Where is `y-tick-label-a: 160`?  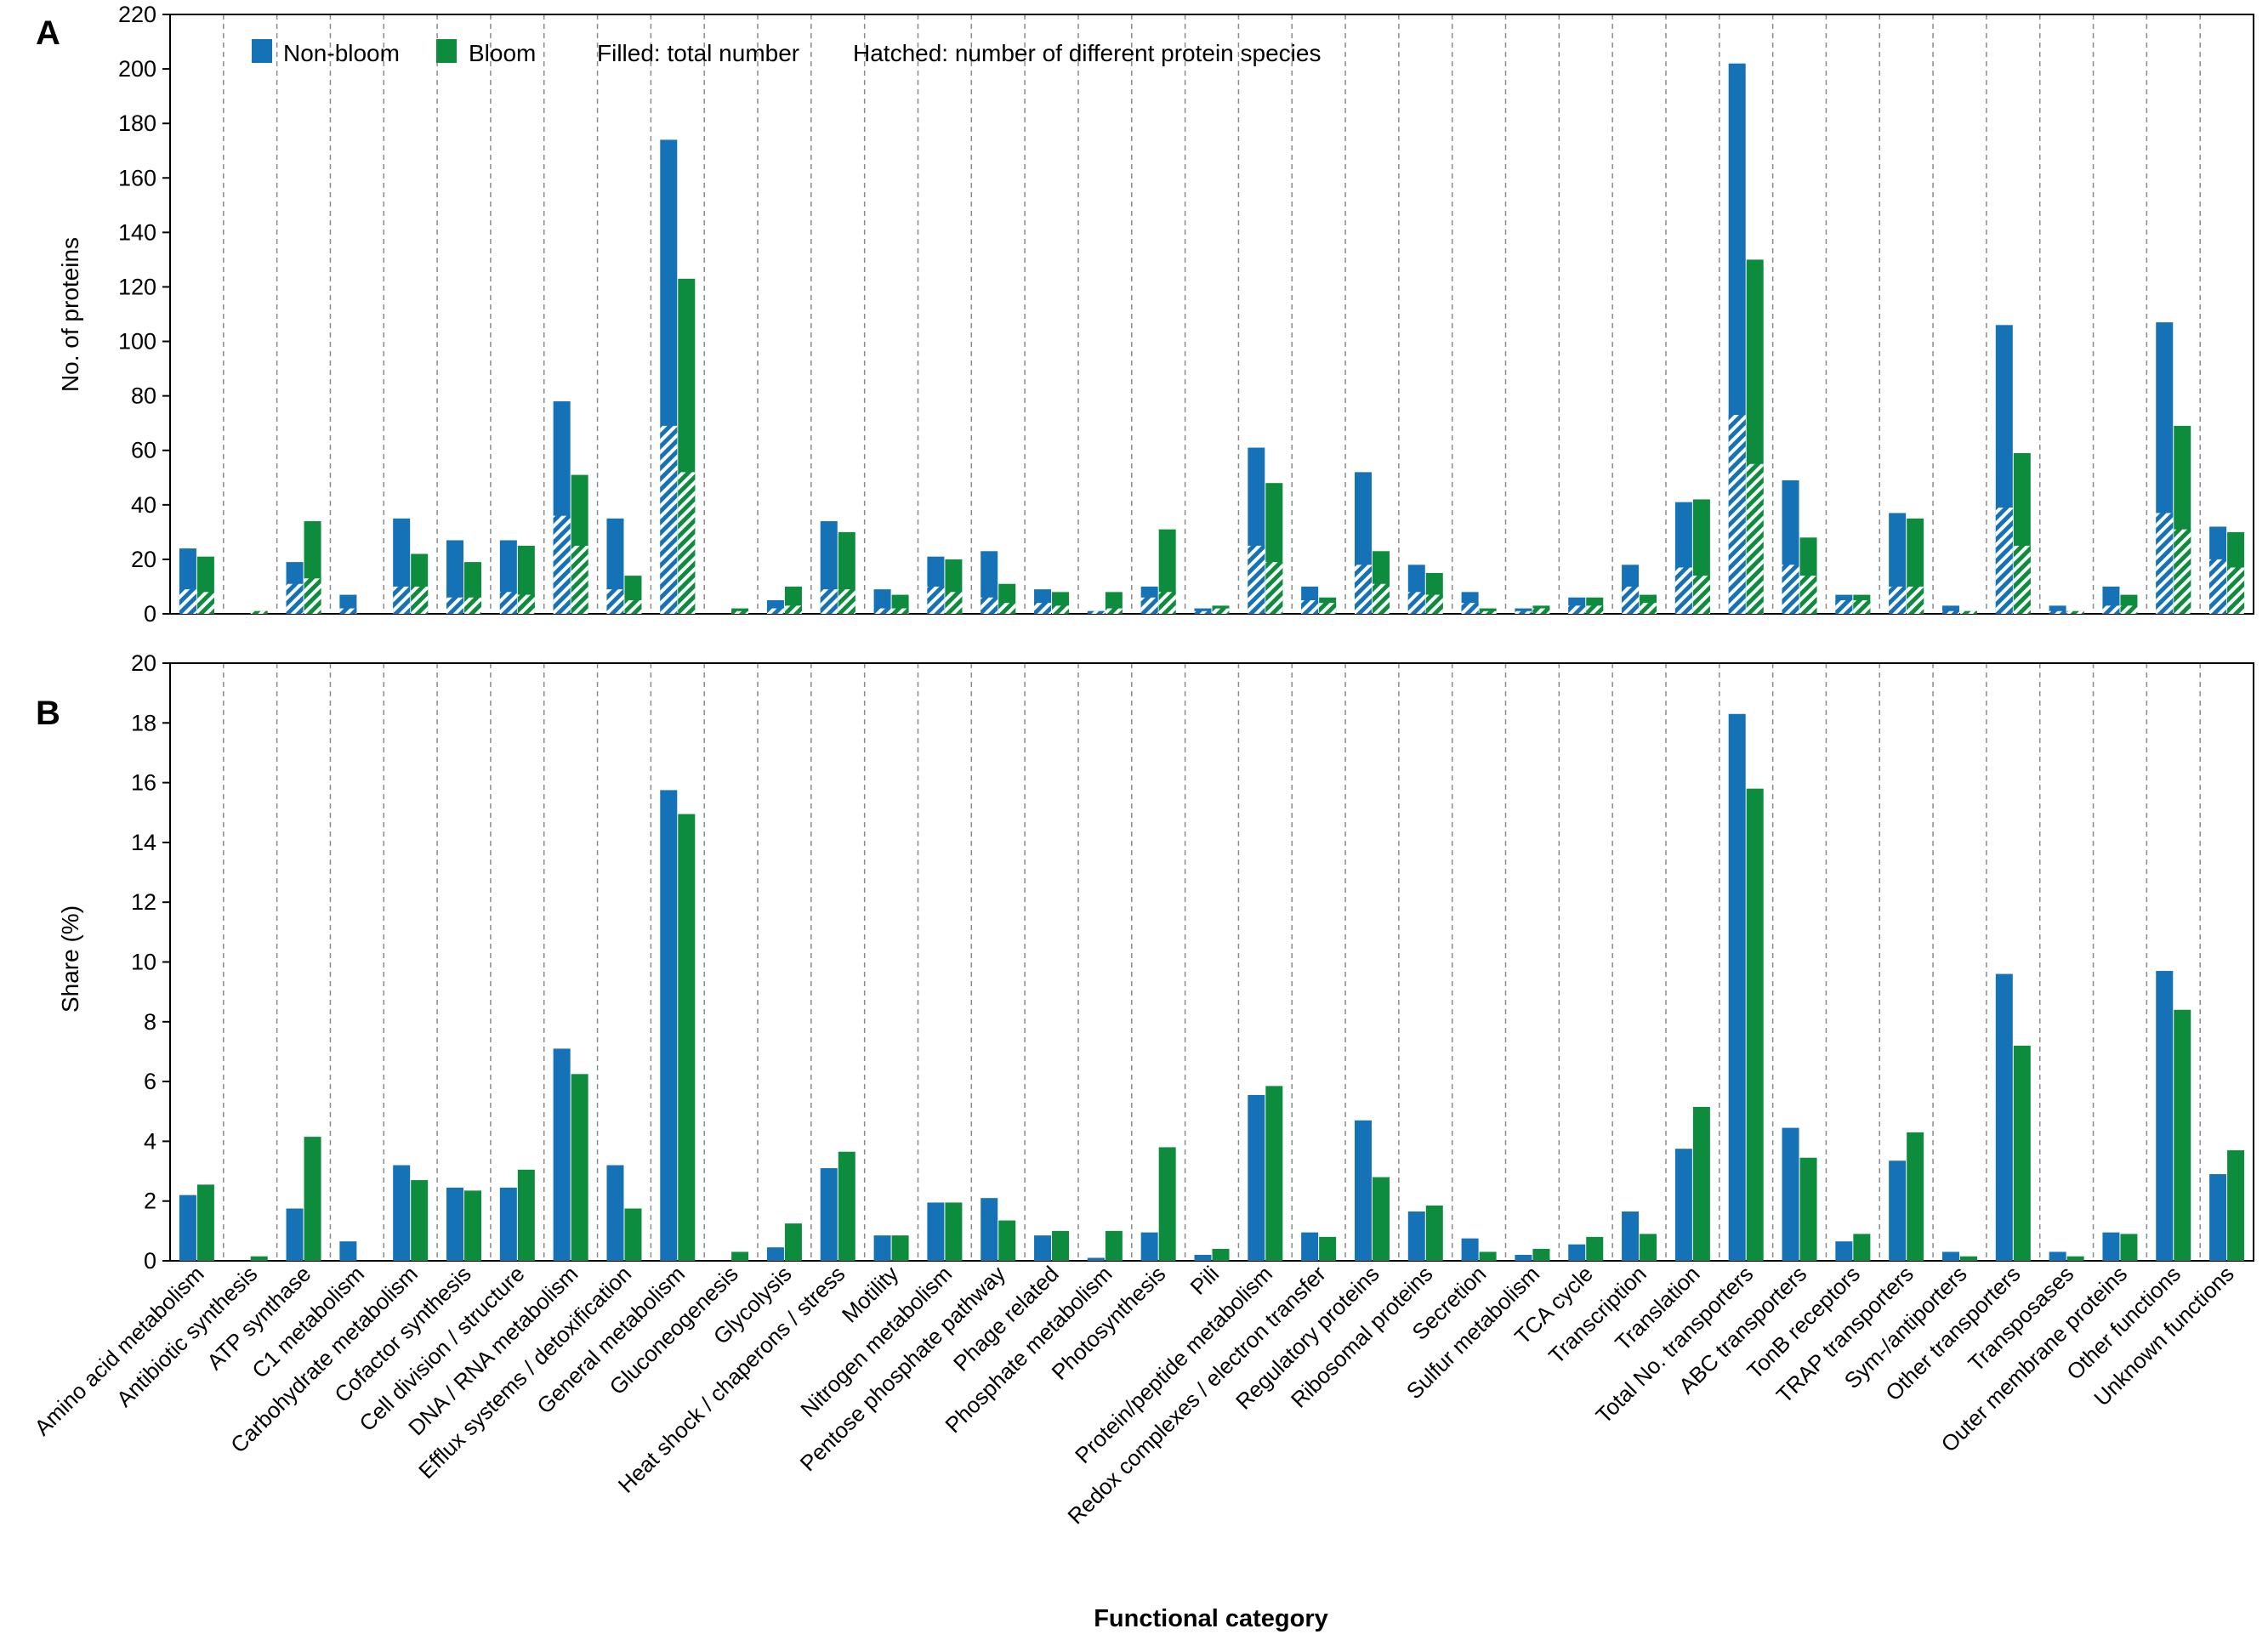 y-tick-label-a: 160 is located at coordinates (137, 177).